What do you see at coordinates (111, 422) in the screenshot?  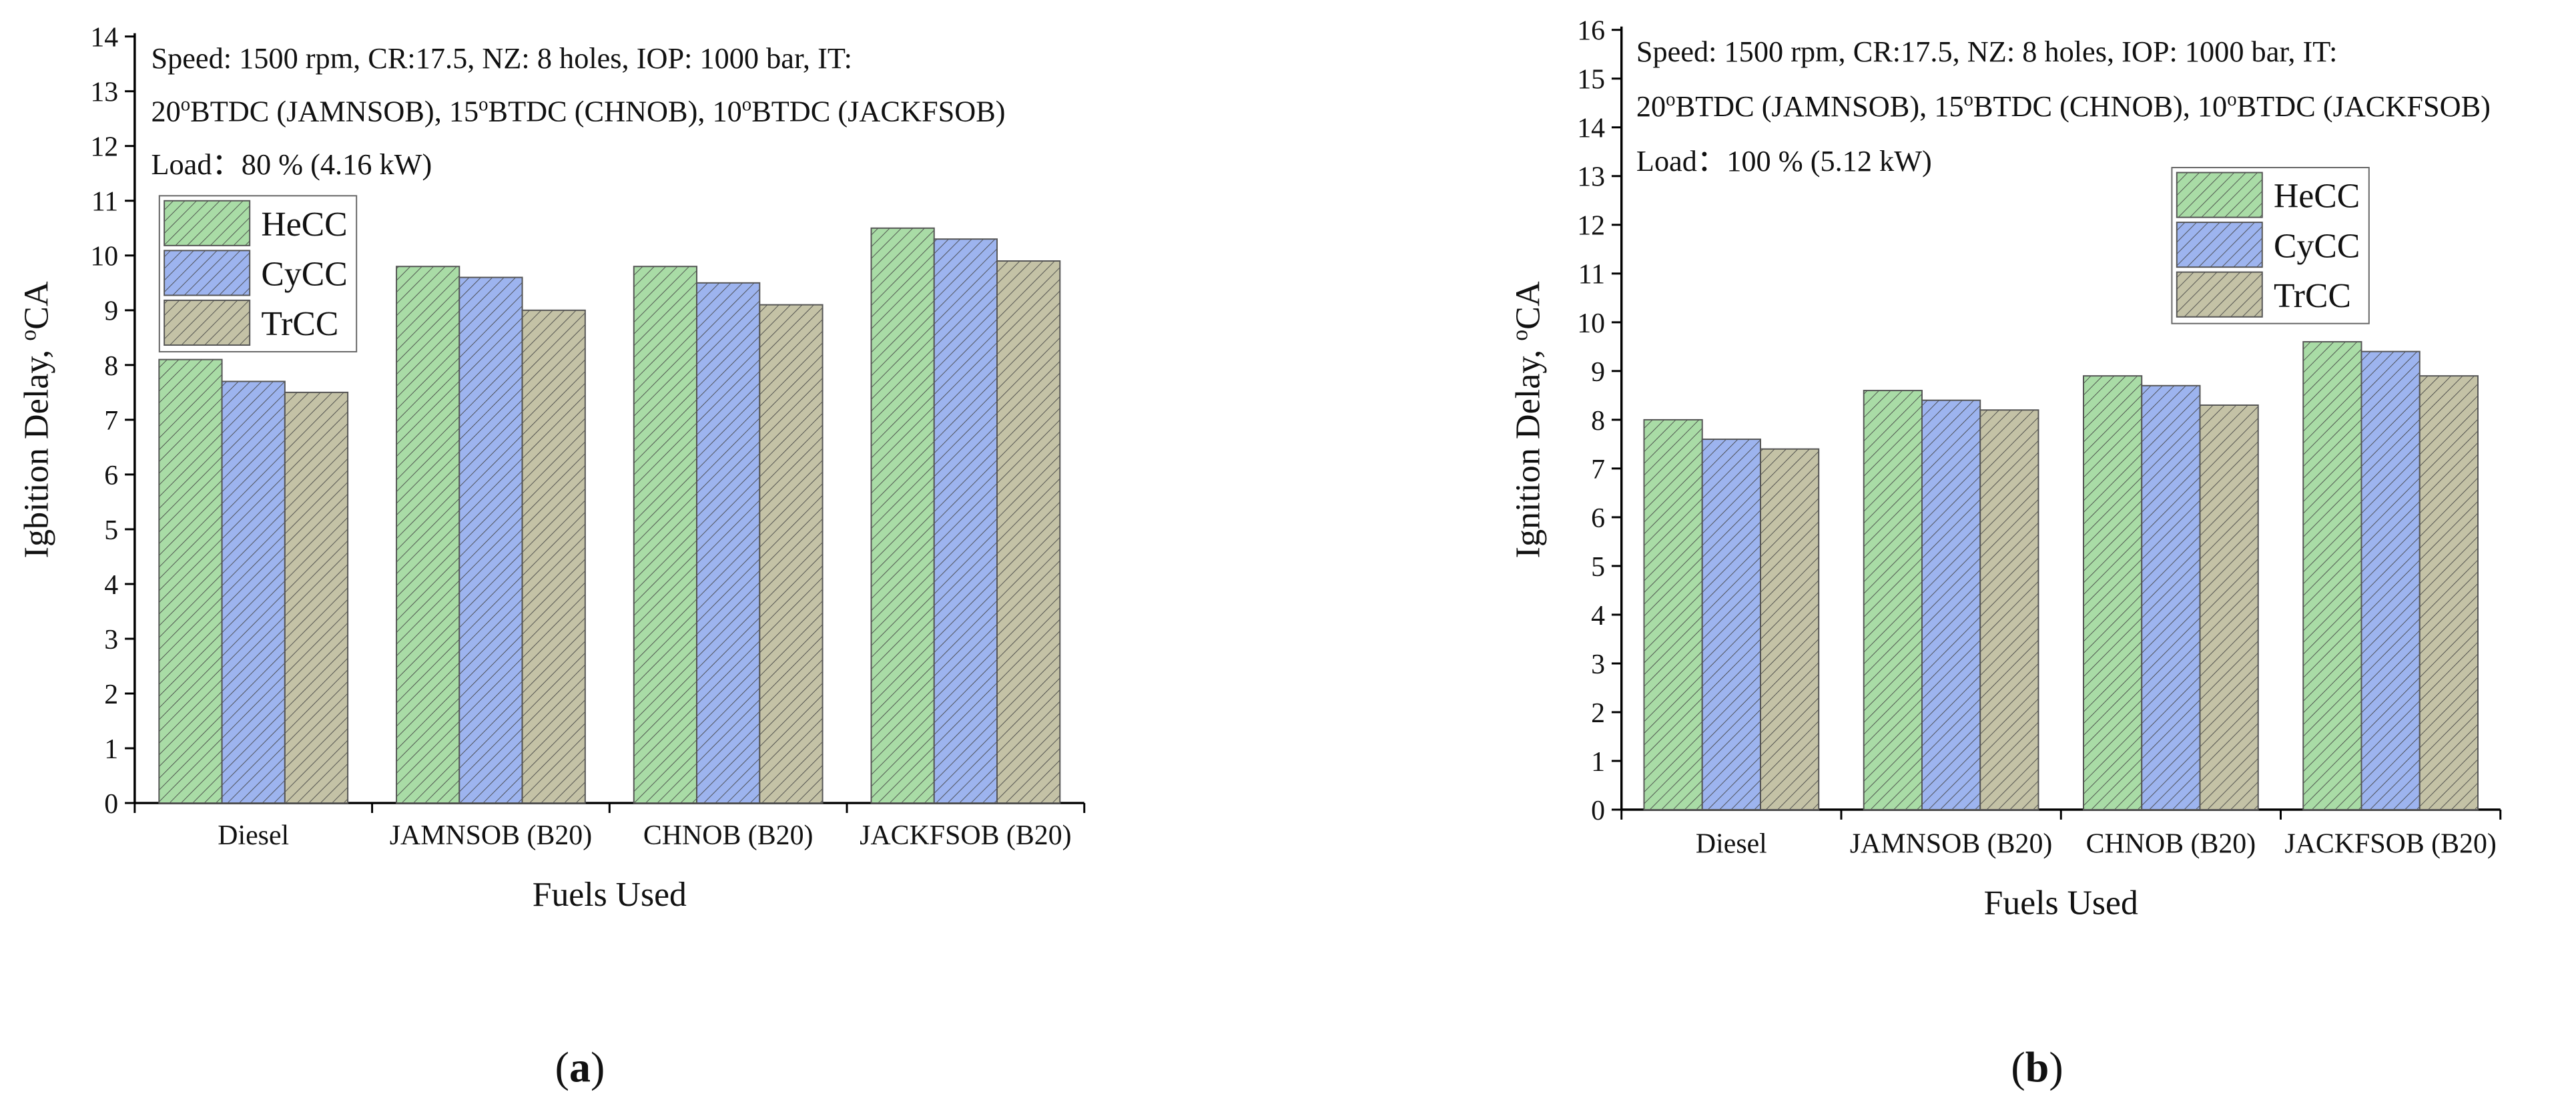 I see `y-tick-label: 7` at bounding box center [111, 422].